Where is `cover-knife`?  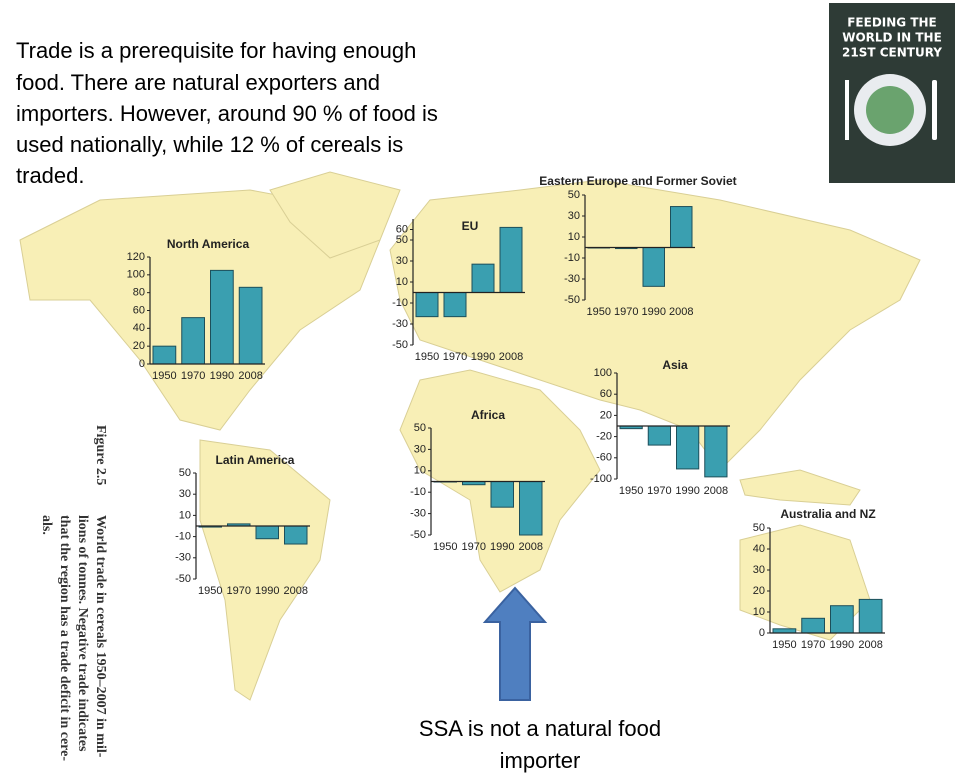 cover-knife is located at coordinates (934, 110).